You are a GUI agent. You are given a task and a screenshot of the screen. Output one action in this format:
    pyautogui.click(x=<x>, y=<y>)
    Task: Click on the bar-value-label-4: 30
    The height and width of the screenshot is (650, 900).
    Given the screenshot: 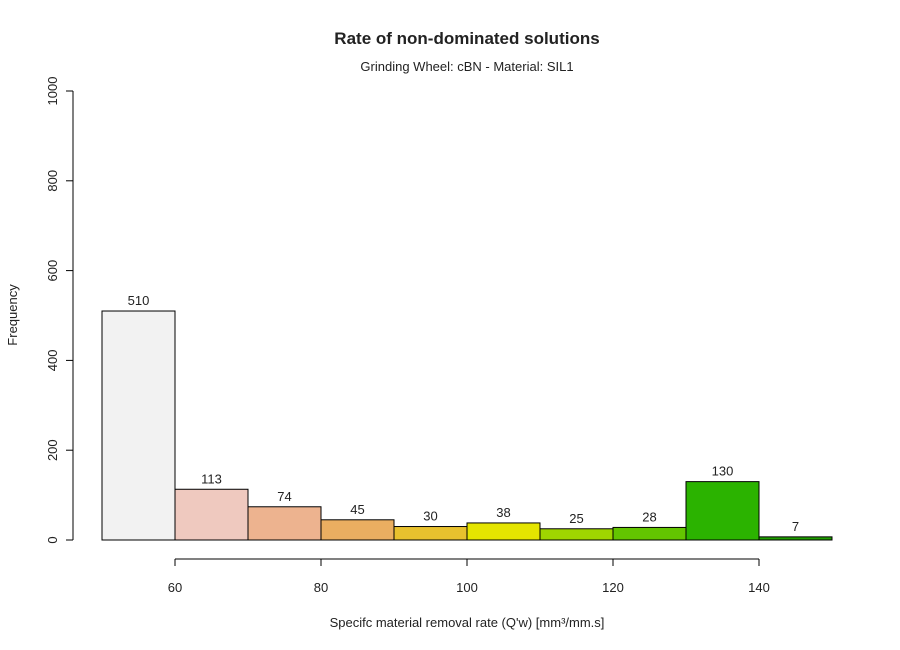 What is the action you would take?
    pyautogui.click(x=430, y=516)
    